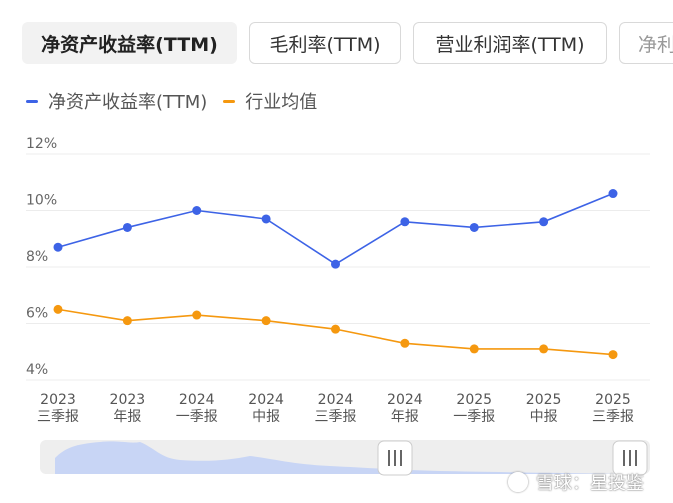 The width and height of the screenshot is (673, 503). I want to click on metric-tabs: 净资产收益率(TTM) 毛利率(TTM) 营业利润率(TTM) 净利, so click(336, 35).